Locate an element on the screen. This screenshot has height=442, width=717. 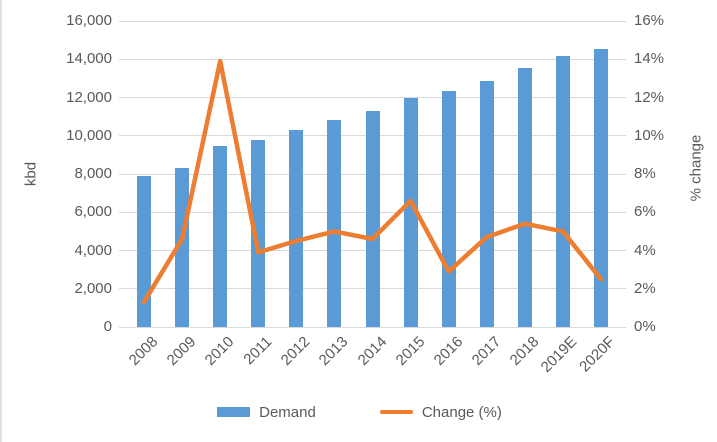
right-tick-label: 8% is located at coordinates (645, 173).